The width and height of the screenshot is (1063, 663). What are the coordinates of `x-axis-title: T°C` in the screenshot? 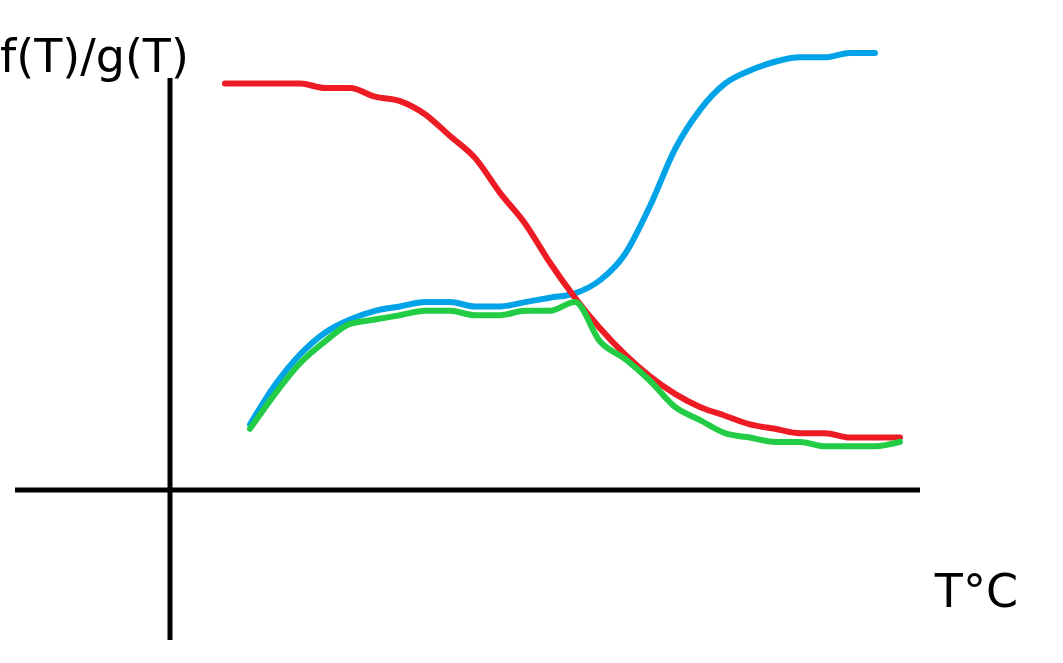 It's located at (975, 591).